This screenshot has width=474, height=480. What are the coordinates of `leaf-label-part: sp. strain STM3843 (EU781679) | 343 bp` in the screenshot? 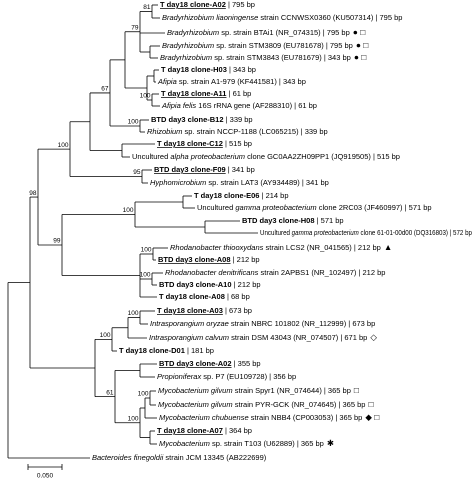 It's located at (281, 57).